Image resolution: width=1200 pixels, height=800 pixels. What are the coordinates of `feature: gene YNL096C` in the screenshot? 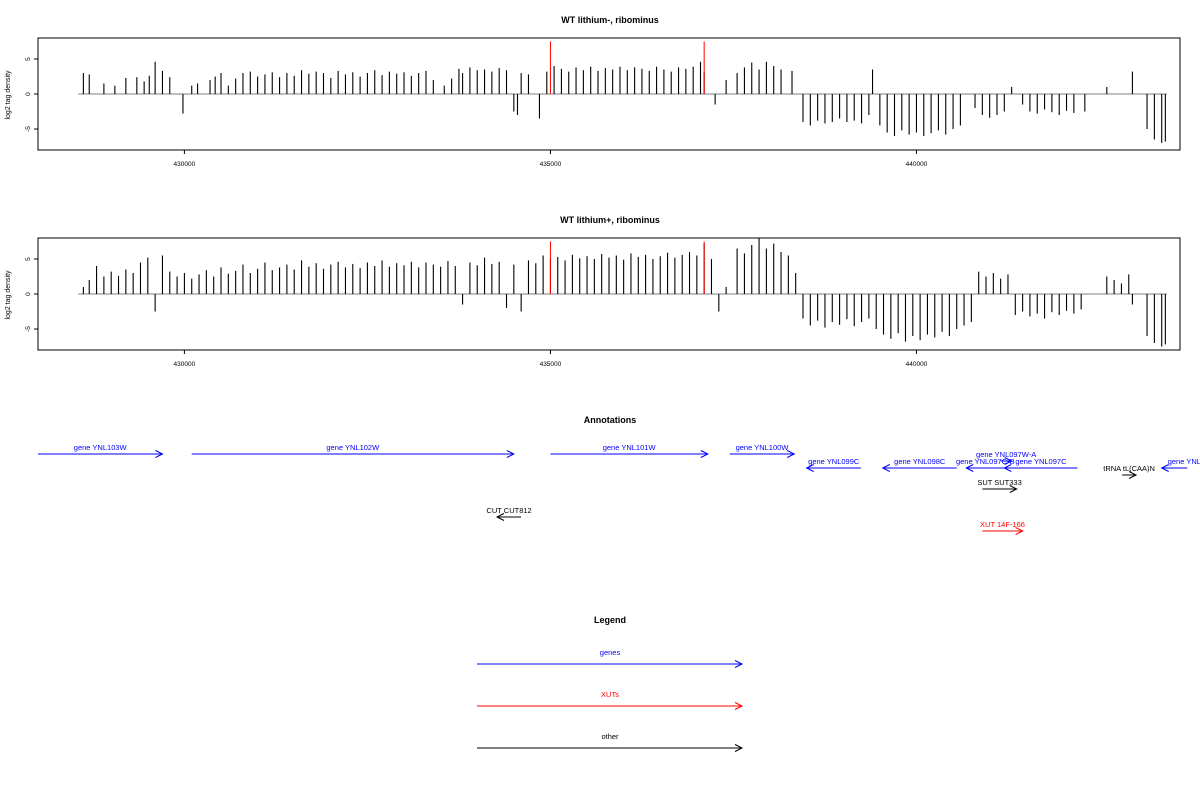 It's located at (1180, 464).